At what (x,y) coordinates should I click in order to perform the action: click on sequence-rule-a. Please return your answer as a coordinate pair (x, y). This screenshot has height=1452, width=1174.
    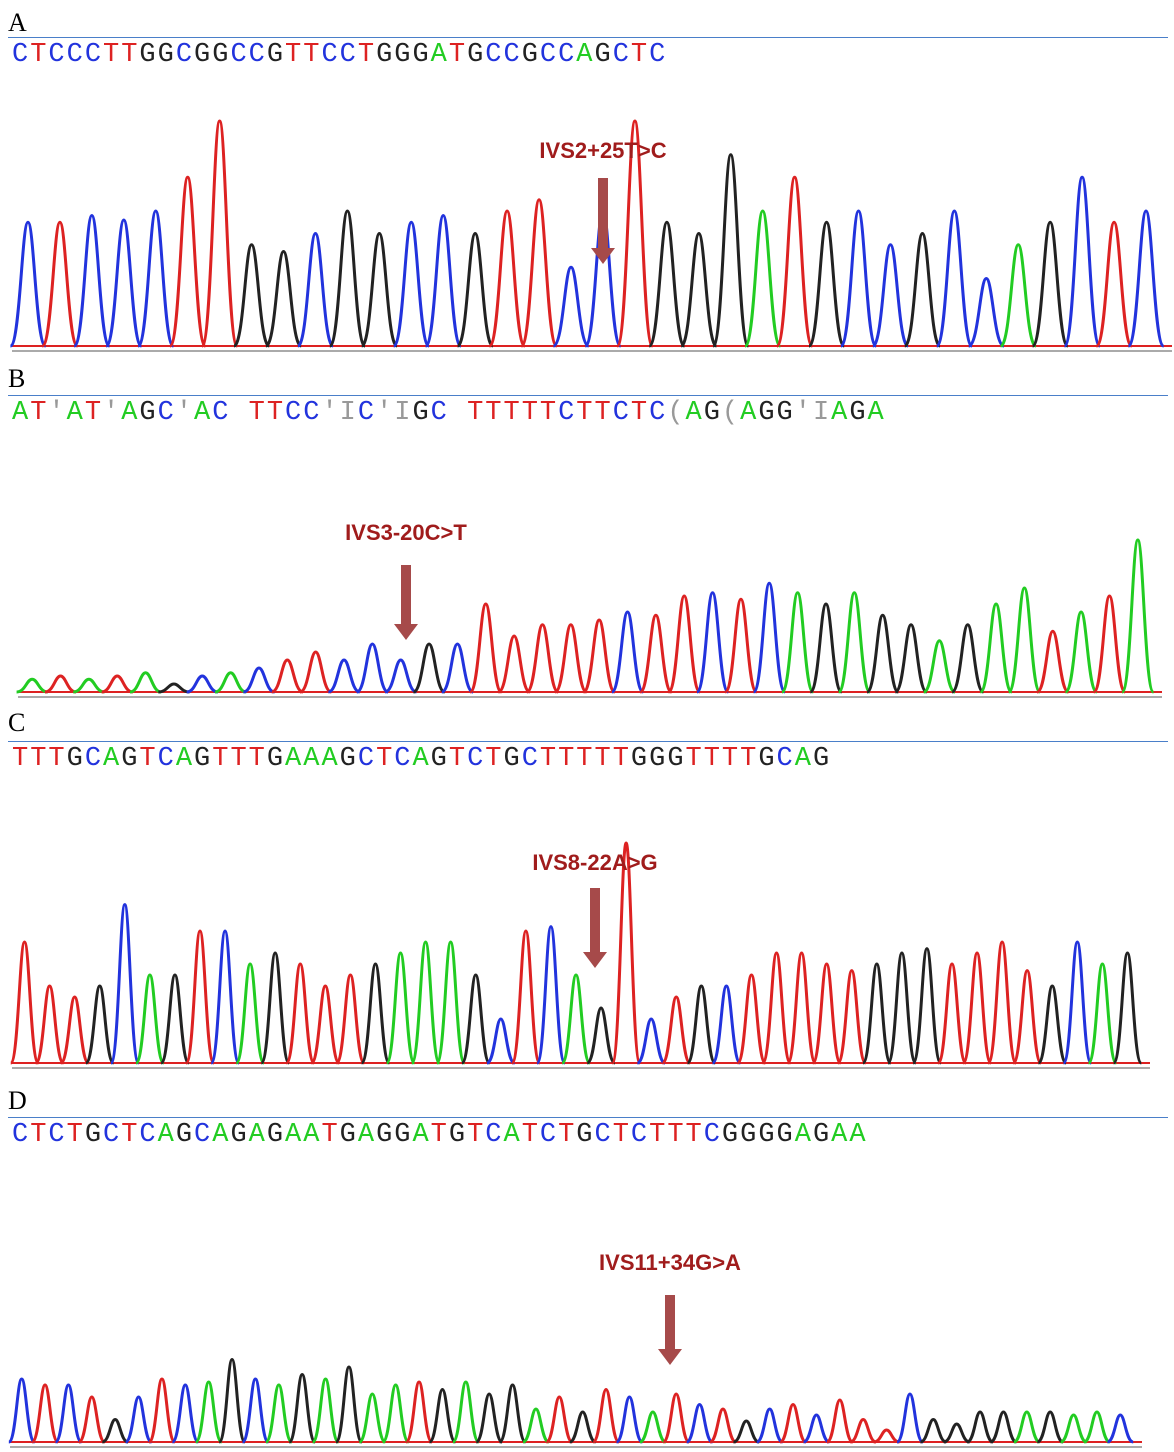
    Looking at the image, I should click on (588, 37).